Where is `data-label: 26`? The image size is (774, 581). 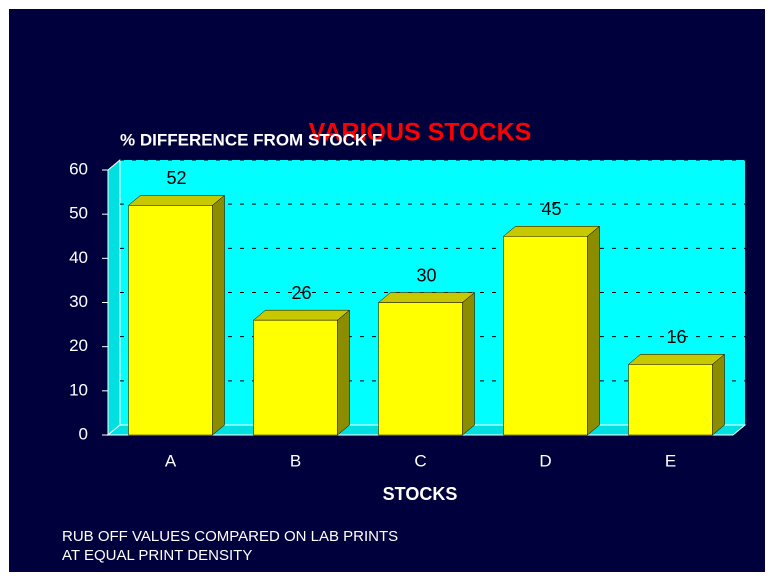
data-label: 26 is located at coordinates (301, 293).